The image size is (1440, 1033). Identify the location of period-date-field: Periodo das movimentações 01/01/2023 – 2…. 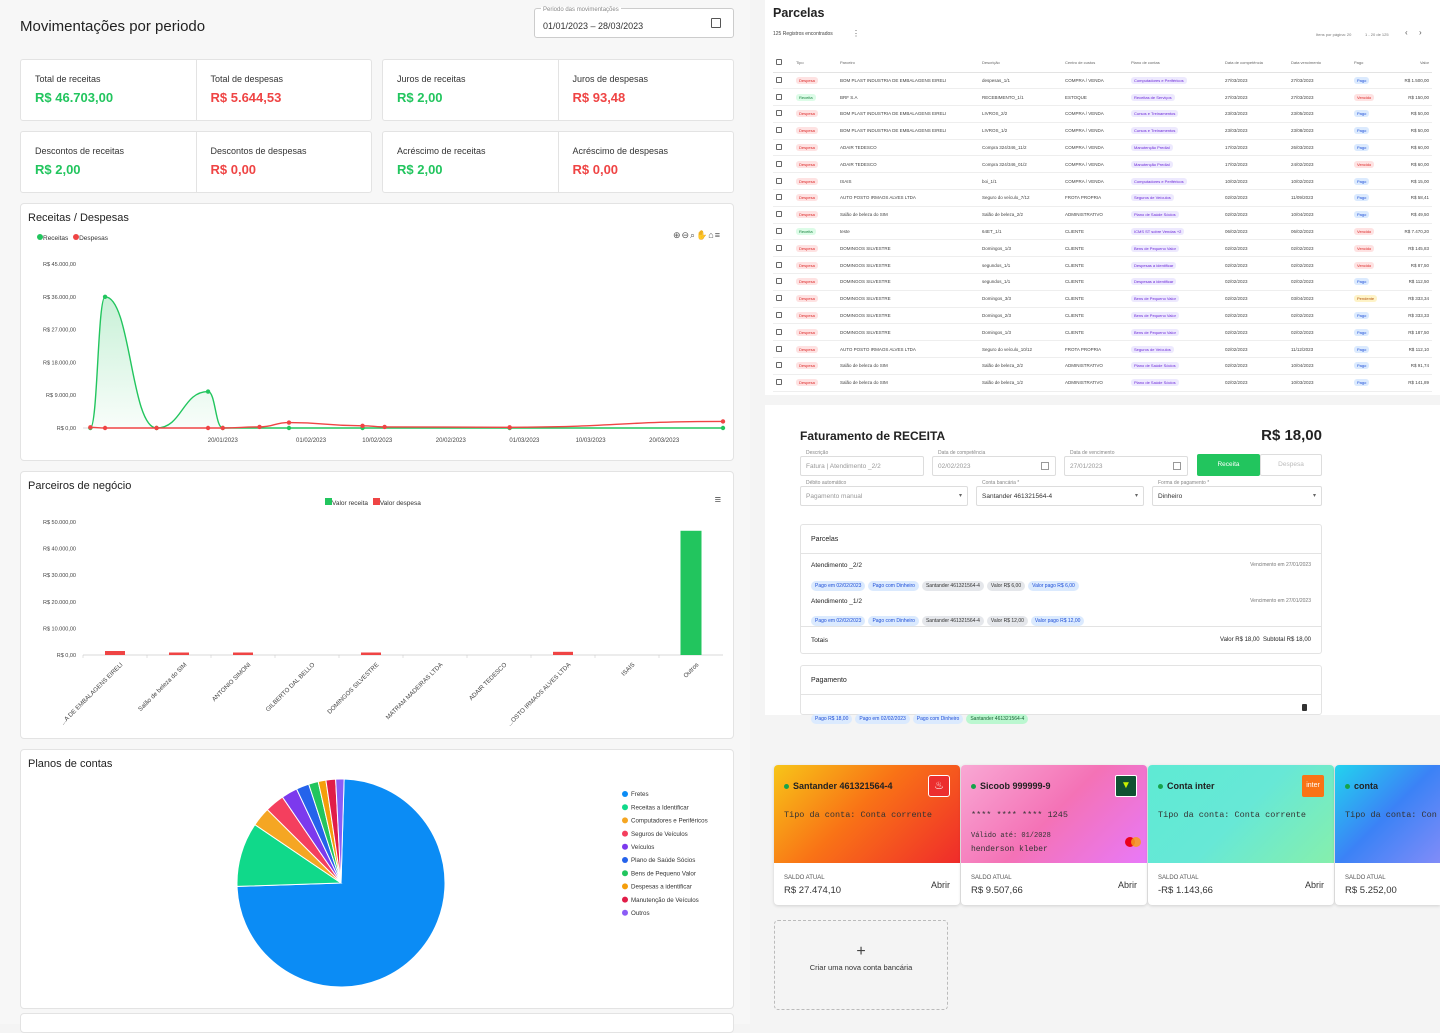
(634, 22).